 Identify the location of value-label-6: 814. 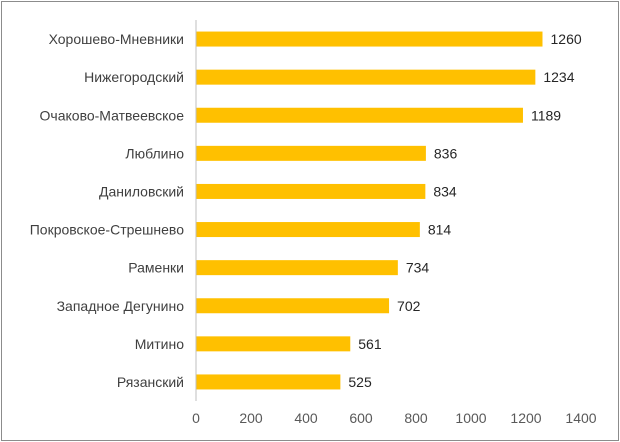
(440, 230).